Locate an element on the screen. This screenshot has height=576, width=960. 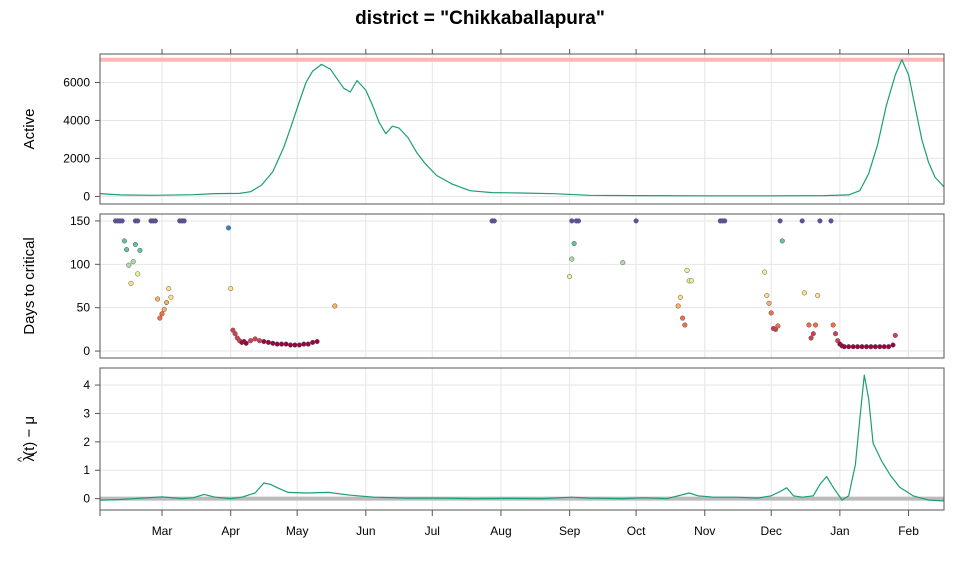
x-tick-label: Sep is located at coordinates (570, 531).